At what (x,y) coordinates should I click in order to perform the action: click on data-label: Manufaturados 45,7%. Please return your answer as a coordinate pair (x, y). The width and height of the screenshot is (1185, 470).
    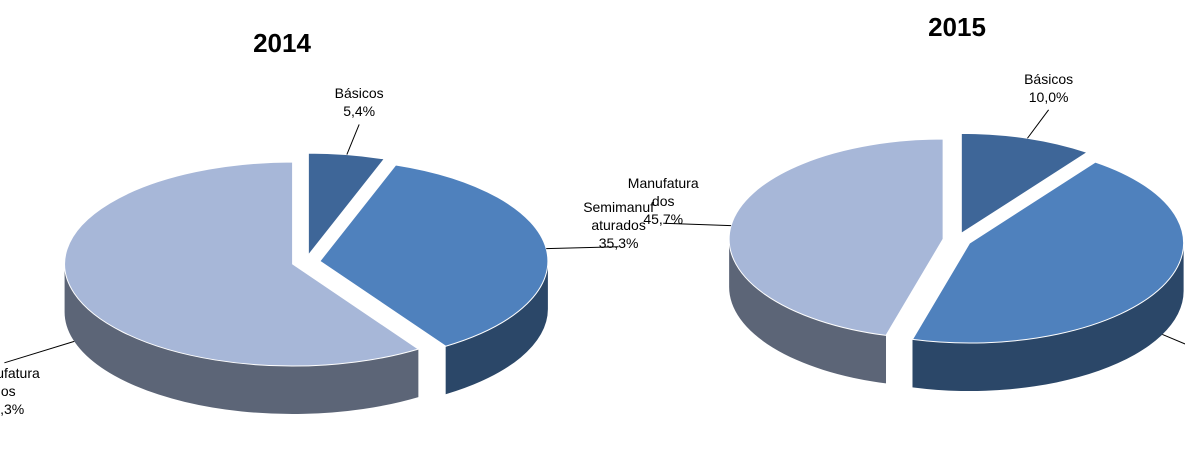
    Looking at the image, I should click on (663, 201).